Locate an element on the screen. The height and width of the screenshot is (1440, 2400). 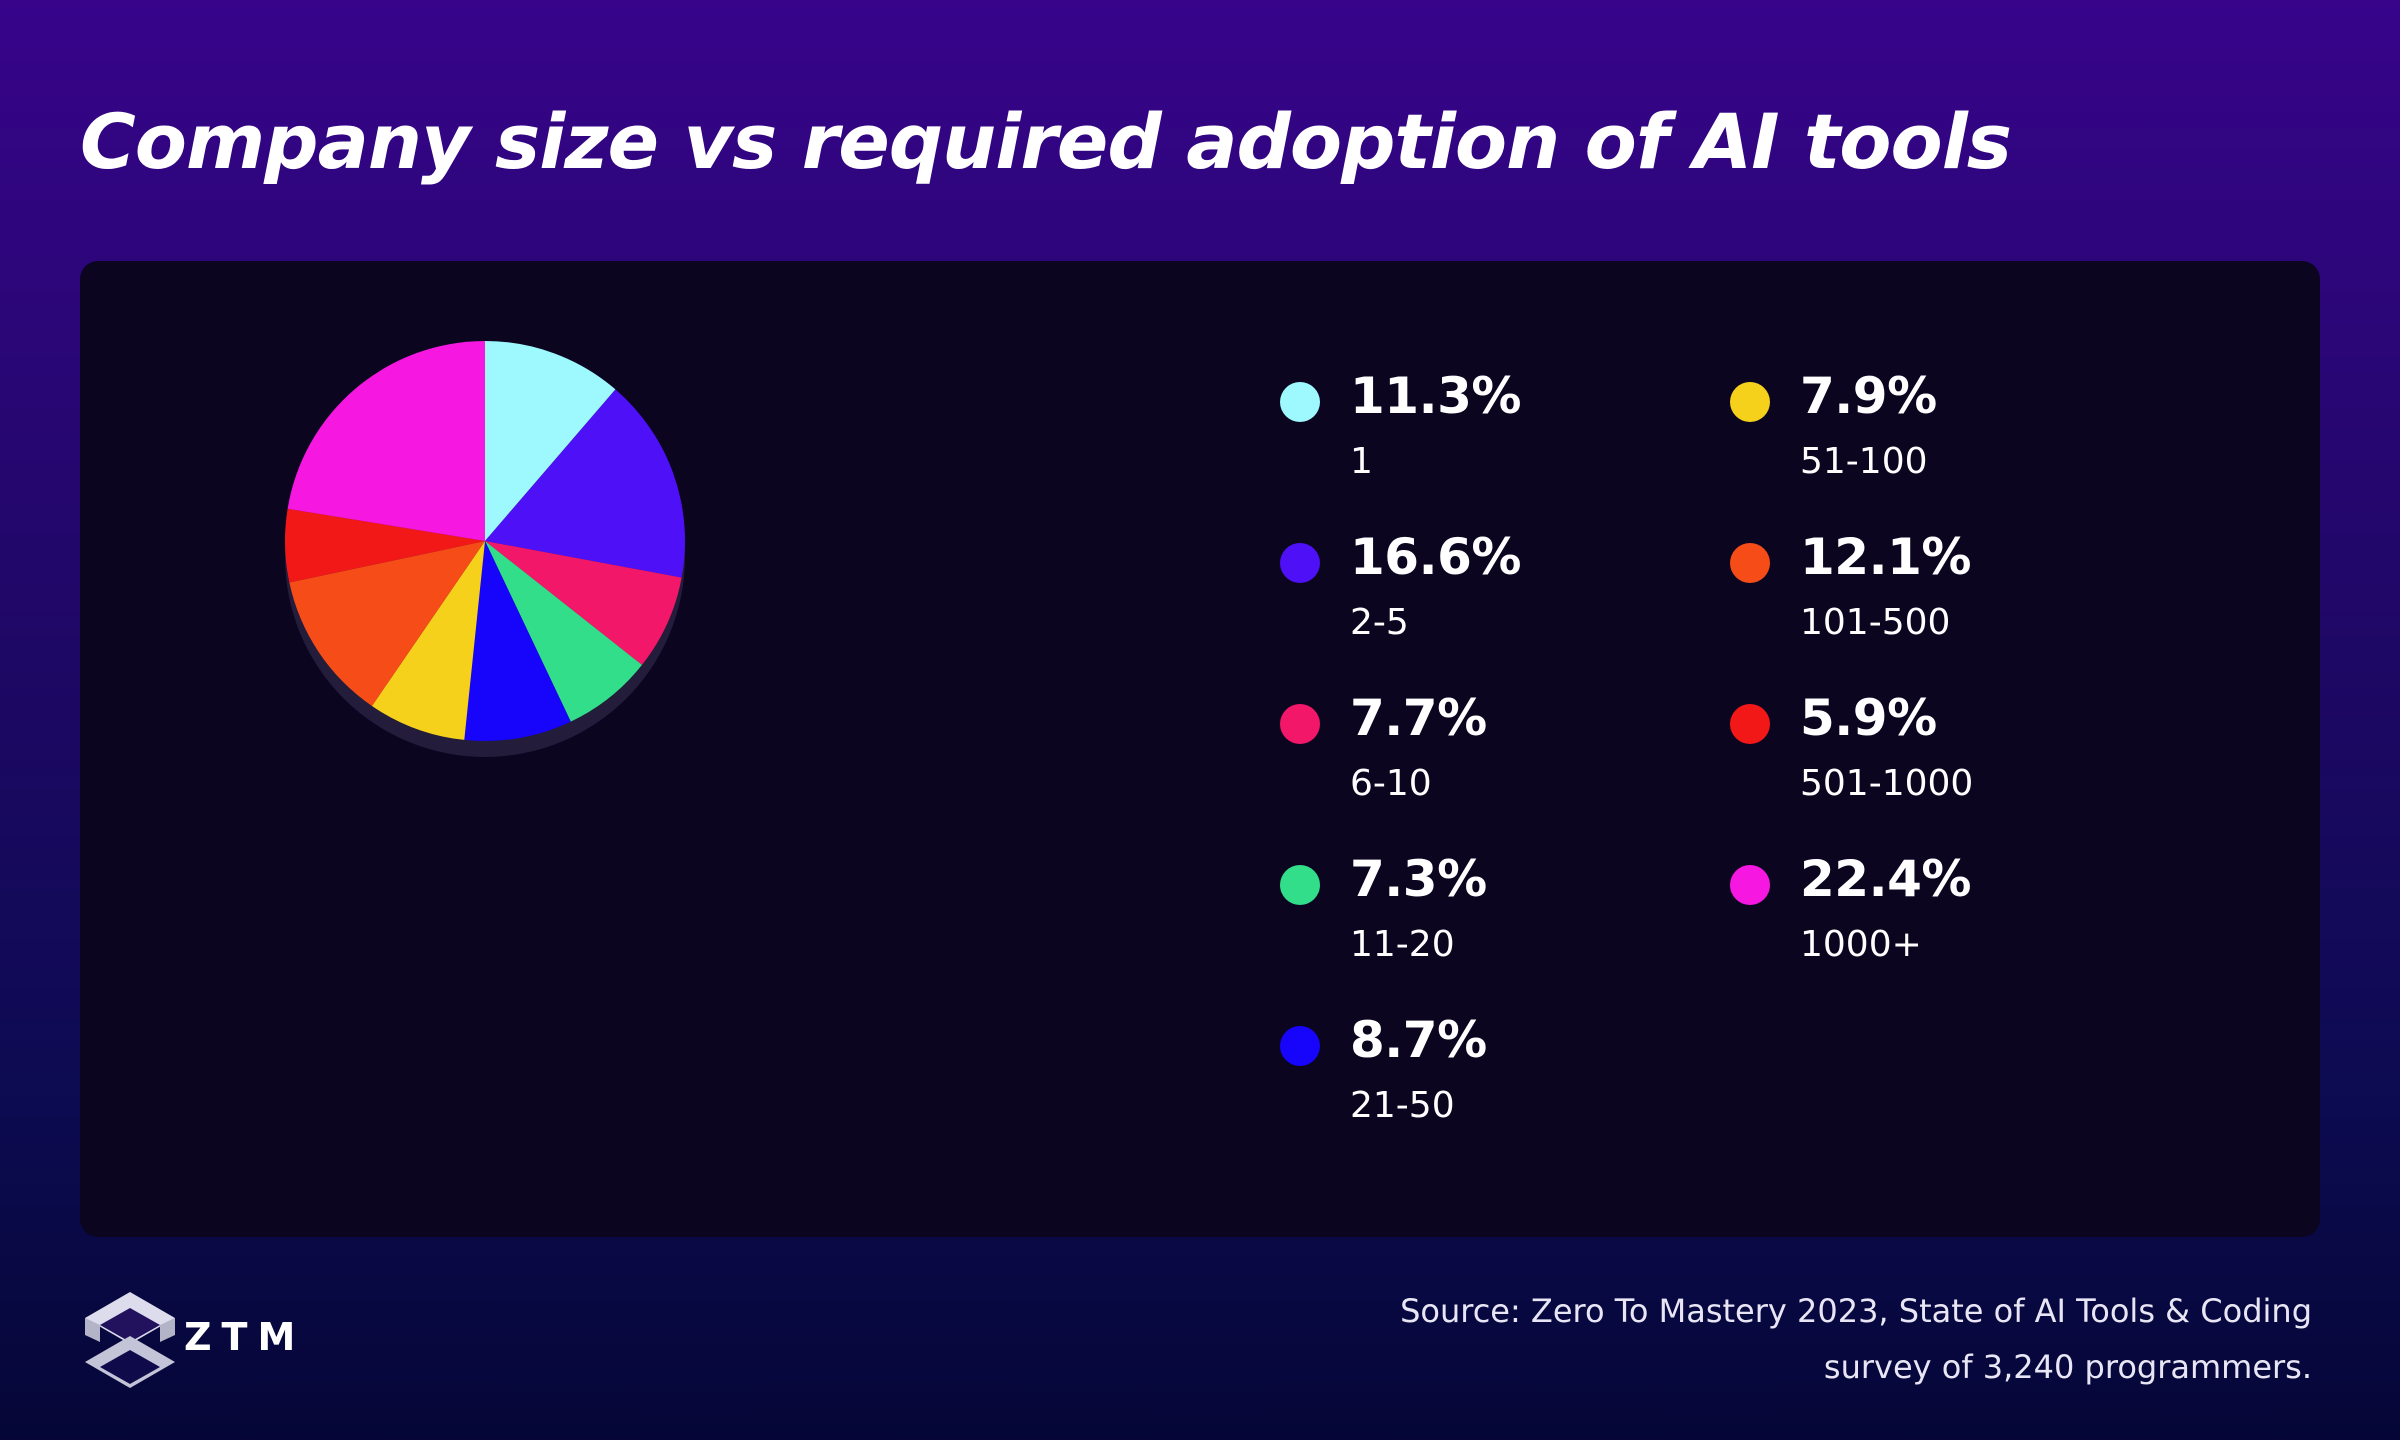
legend-percent: 7.9% is located at coordinates (1868, 396).